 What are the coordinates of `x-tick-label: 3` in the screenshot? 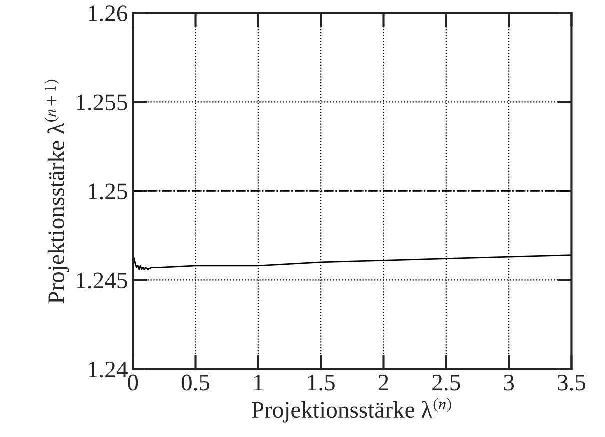 It's located at (509, 382).